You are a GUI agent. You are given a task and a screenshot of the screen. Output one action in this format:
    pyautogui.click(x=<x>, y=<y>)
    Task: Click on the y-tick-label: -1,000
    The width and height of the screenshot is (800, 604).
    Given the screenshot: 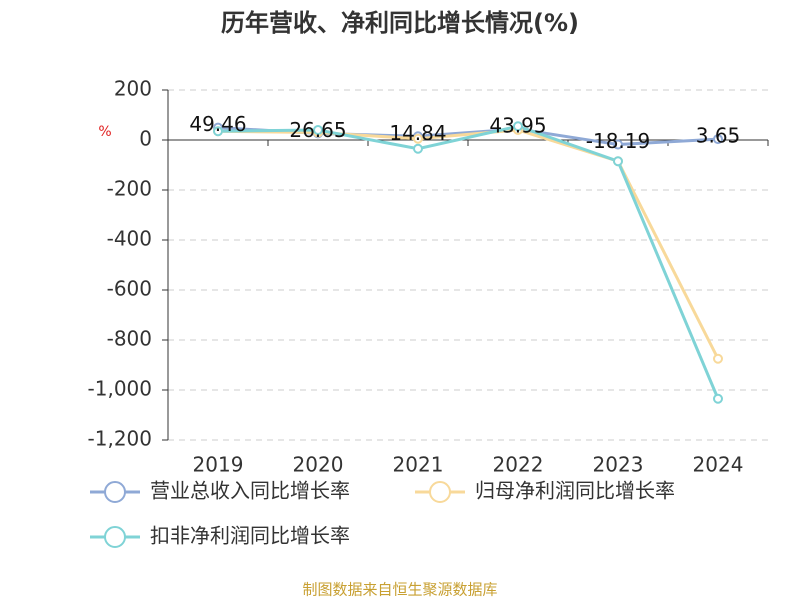 What is the action you would take?
    pyautogui.click(x=120, y=389)
    